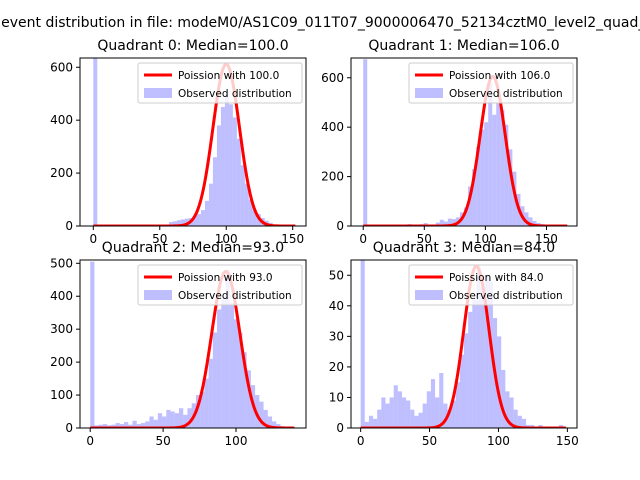 This screenshot has height=480, width=640. What do you see at coordinates (192, 46) in the screenshot?
I see `subplot-title: Quadrant 0: Median=100.0` at bounding box center [192, 46].